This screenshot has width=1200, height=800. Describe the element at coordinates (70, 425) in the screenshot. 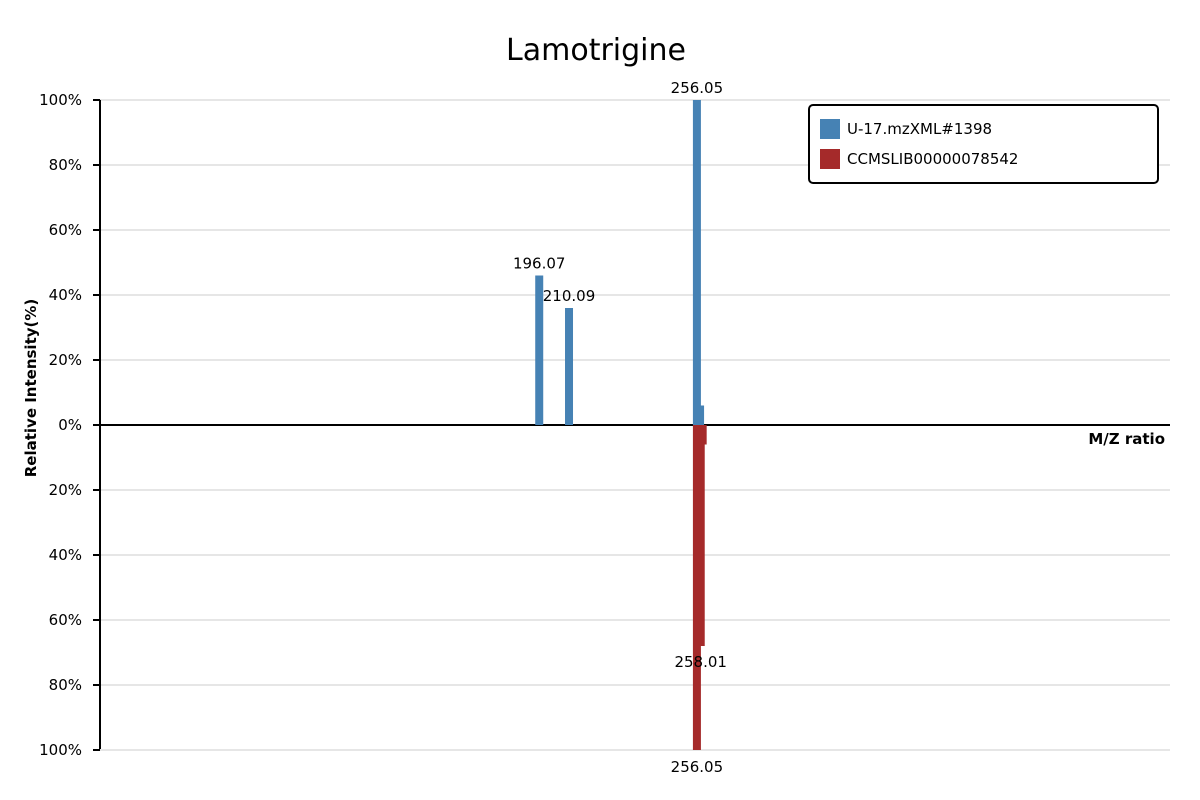

I see `y-tick-label: 0%` at that location.